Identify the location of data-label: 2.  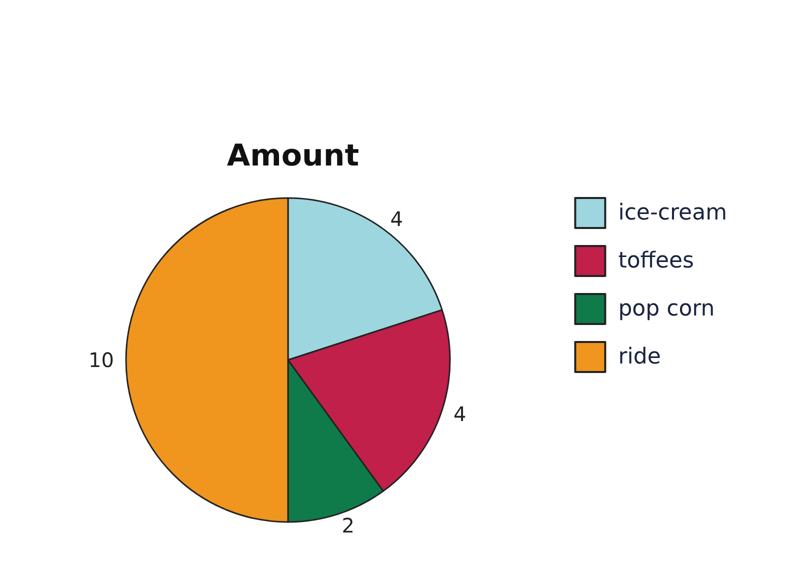
(348, 525).